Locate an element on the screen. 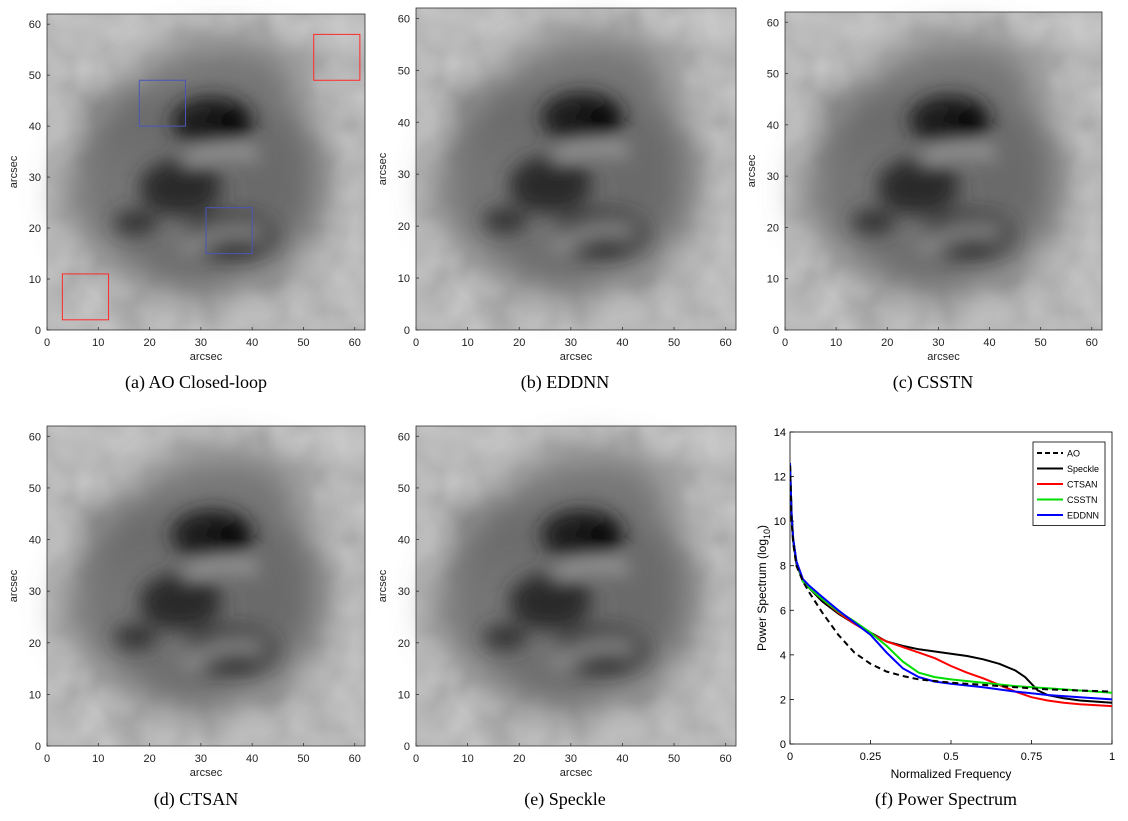 The height and width of the screenshot is (821, 1128). x-tick-label: 0.75 is located at coordinates (1031, 757).